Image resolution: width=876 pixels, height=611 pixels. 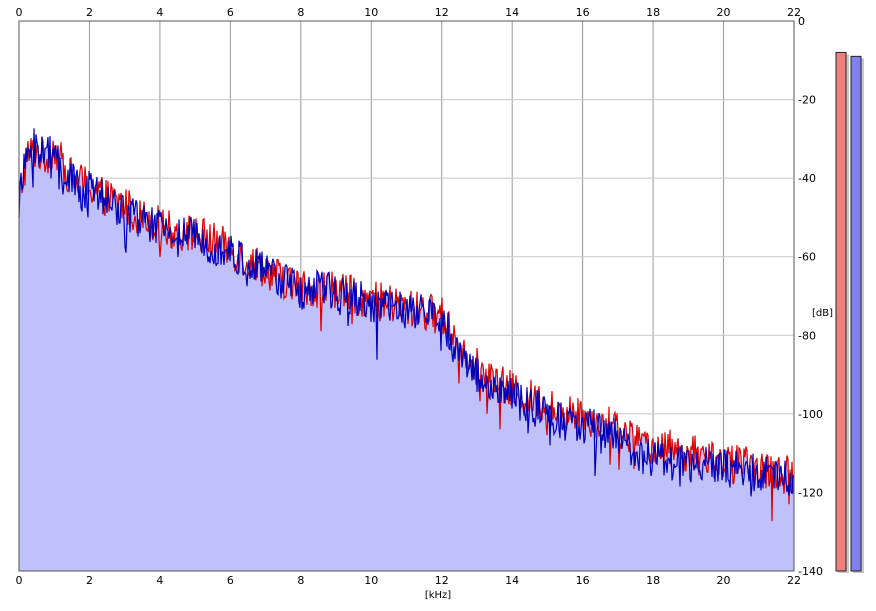 I want to click on x-tick-label-bottom: 16, so click(x=583, y=580).